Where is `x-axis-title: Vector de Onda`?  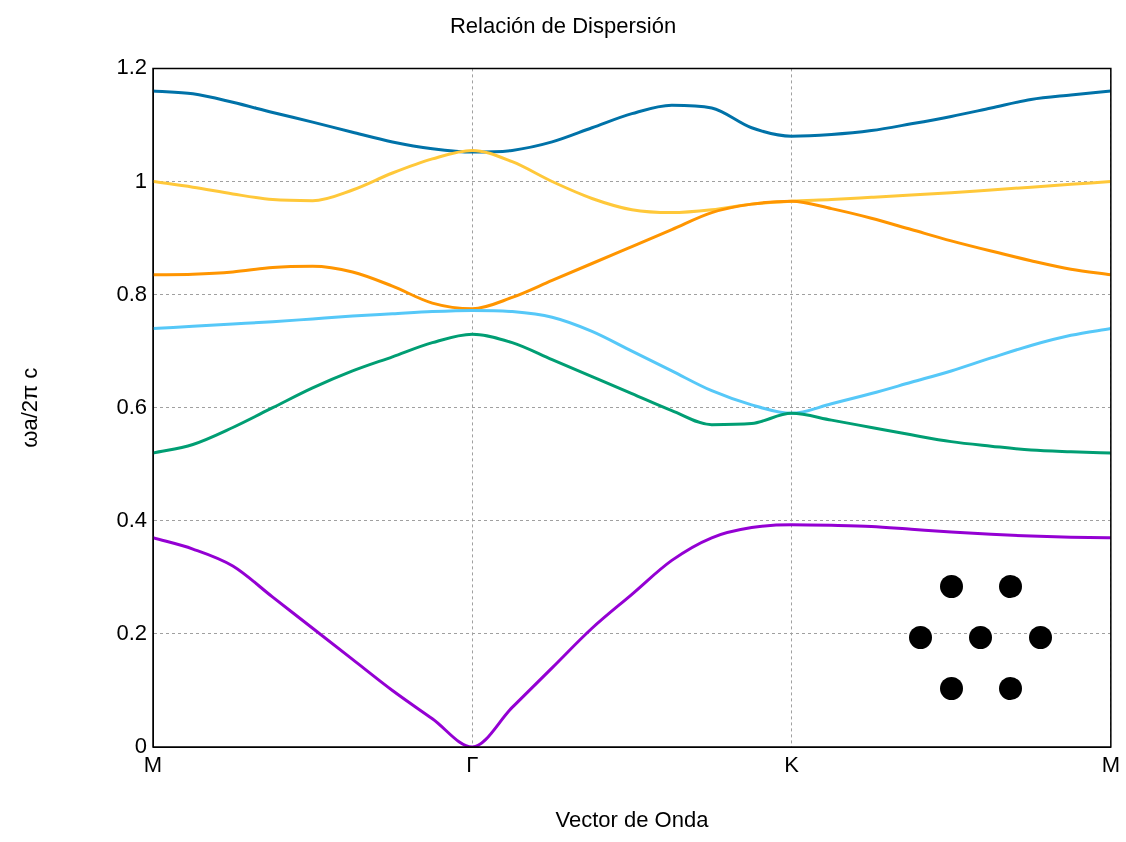
x-axis-title: Vector de Onda is located at coordinates (632, 819).